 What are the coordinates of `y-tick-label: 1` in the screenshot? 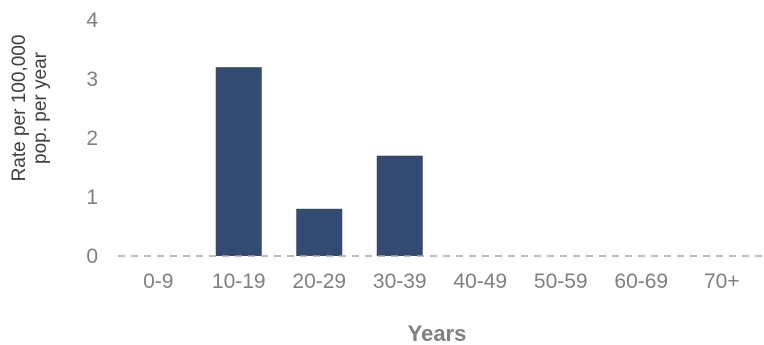 It's located at (92, 197).